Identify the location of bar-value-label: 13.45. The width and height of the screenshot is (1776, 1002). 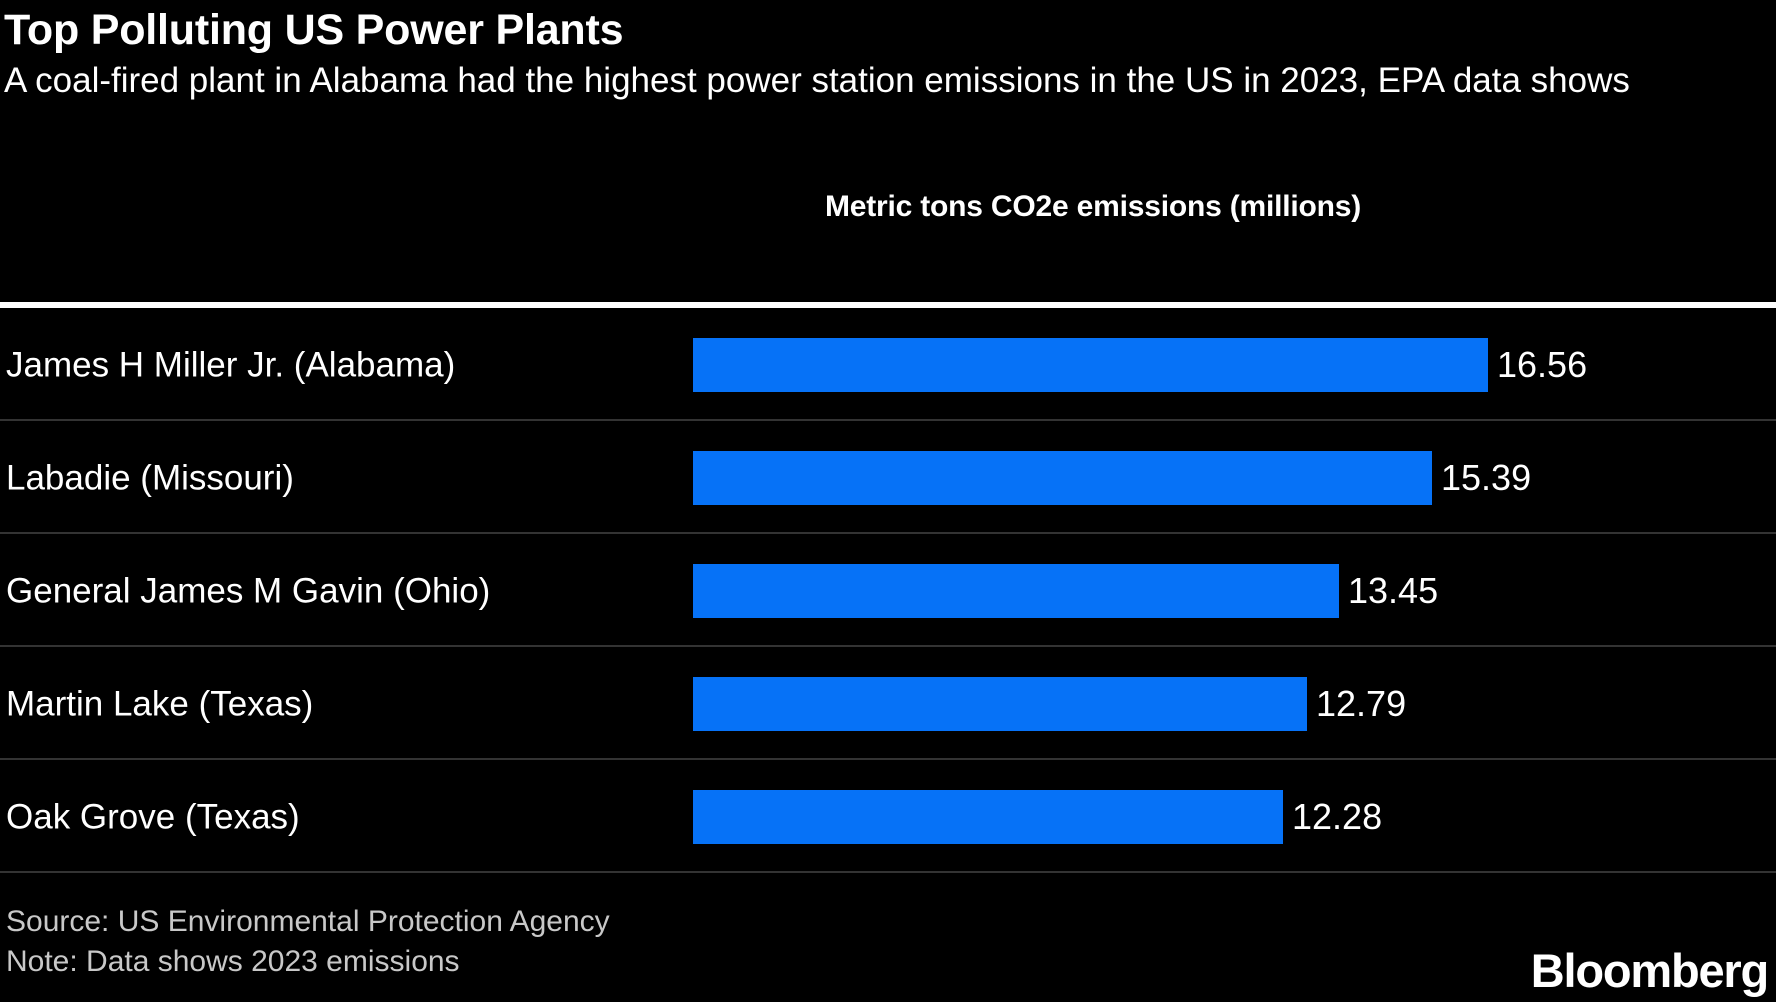
(1393, 590).